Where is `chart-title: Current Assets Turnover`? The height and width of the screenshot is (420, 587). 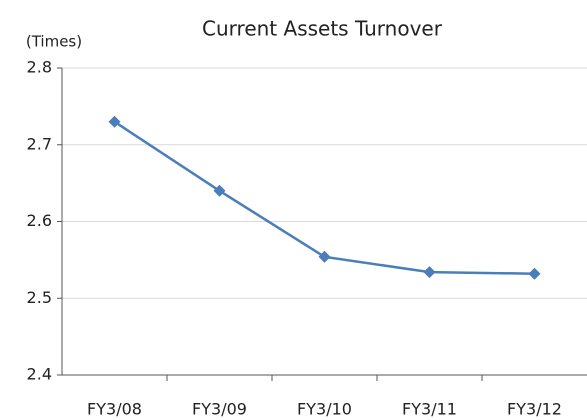
chart-title: Current Assets Turnover is located at coordinates (322, 29).